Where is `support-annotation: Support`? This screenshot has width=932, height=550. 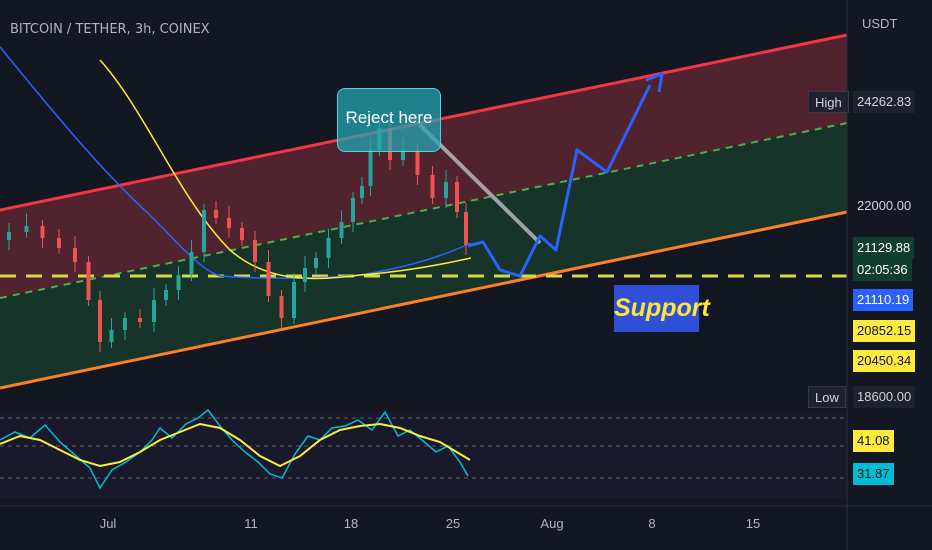 support-annotation: Support is located at coordinates (662, 308).